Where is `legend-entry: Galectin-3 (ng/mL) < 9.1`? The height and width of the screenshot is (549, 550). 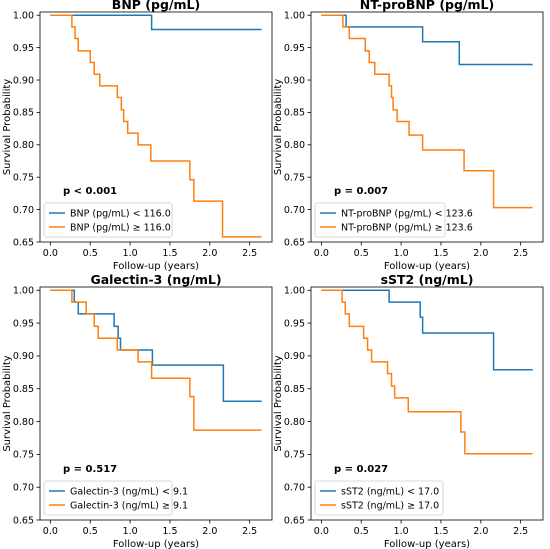
legend-entry: Galectin-3 (ng/mL) < 9.1 is located at coordinates (129, 491).